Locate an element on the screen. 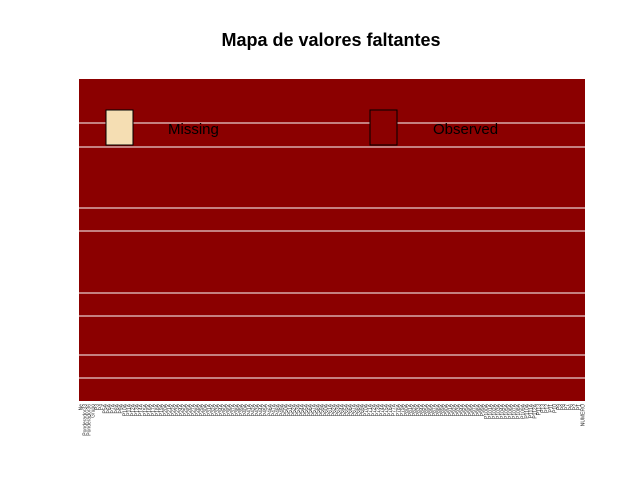 This screenshot has height=500, width=625. x-tick-label: P53A is located at coordinates (298, 409).